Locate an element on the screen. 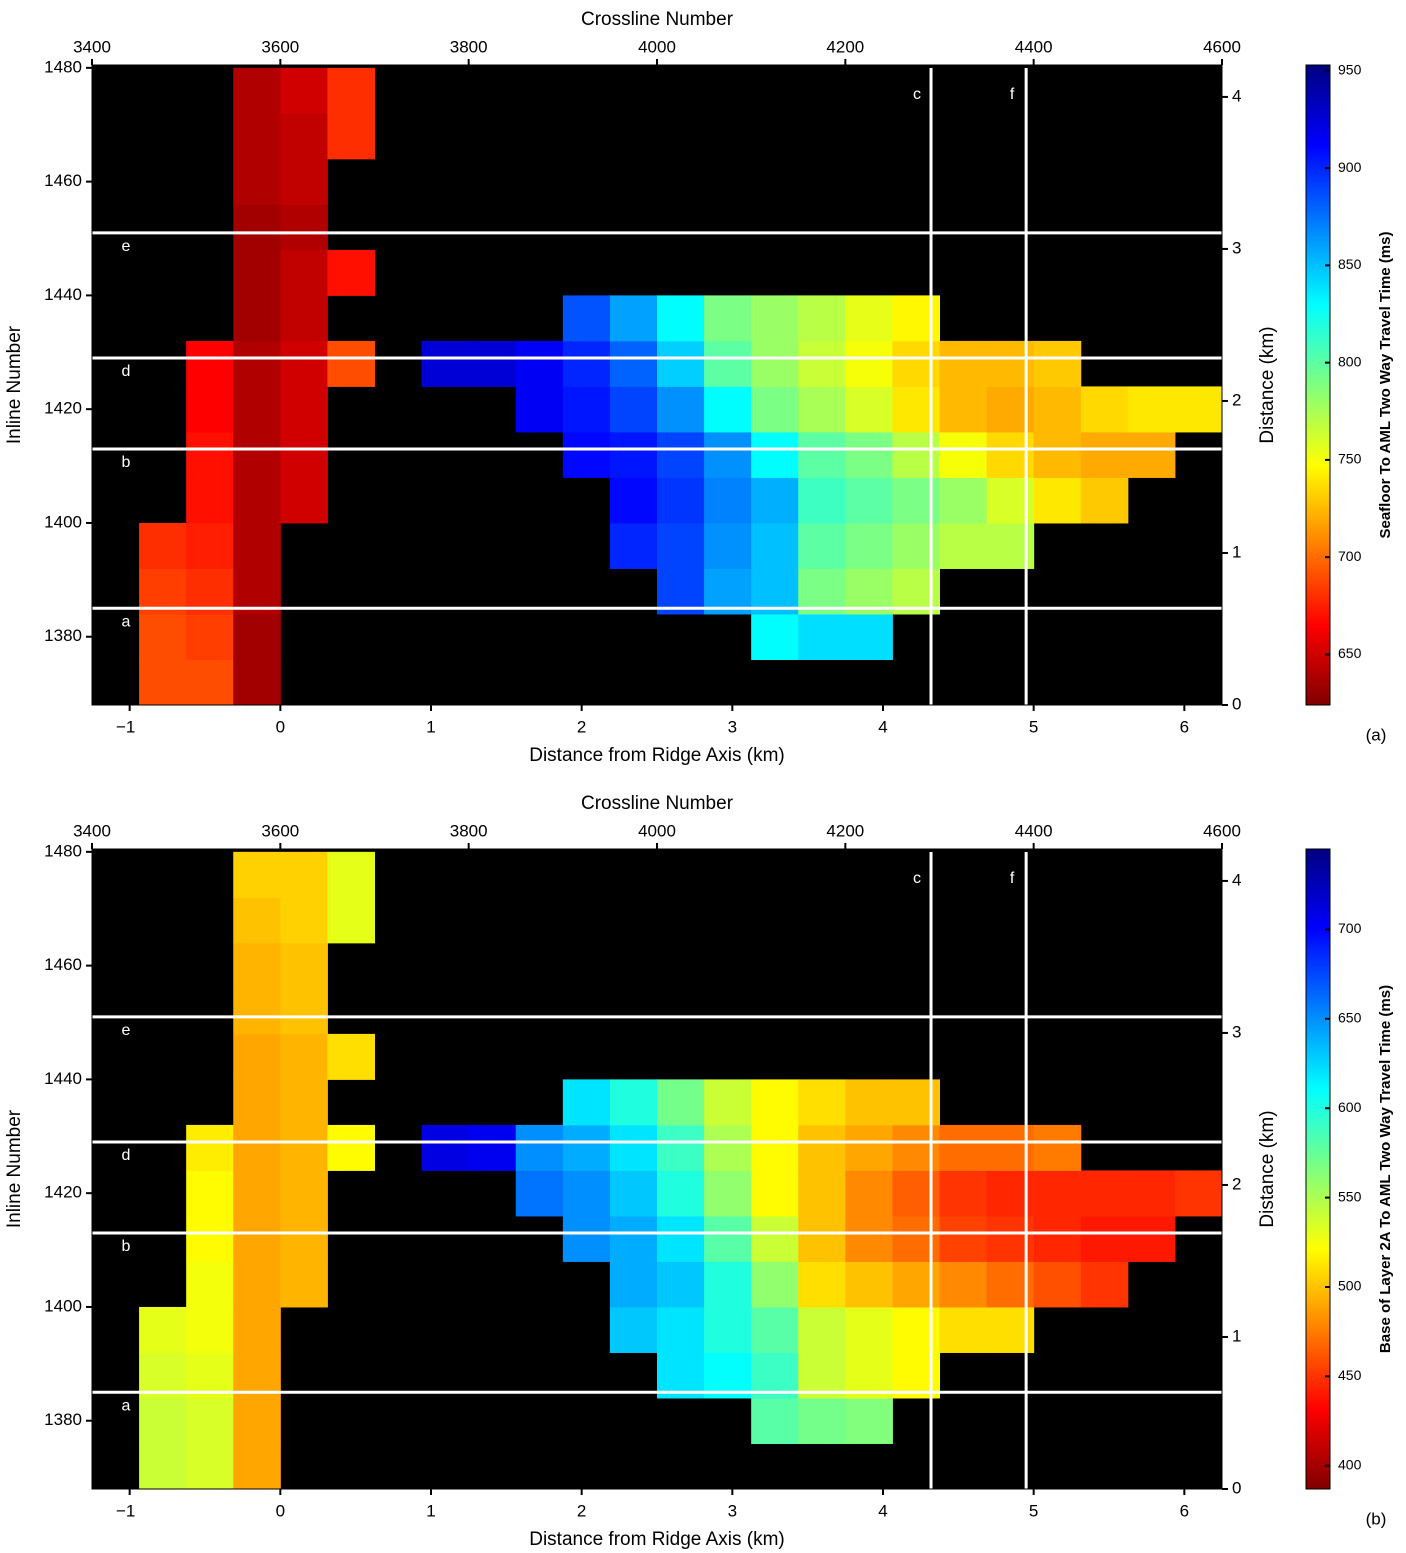  x-top-tick-label: 3600 is located at coordinates (280, 46).